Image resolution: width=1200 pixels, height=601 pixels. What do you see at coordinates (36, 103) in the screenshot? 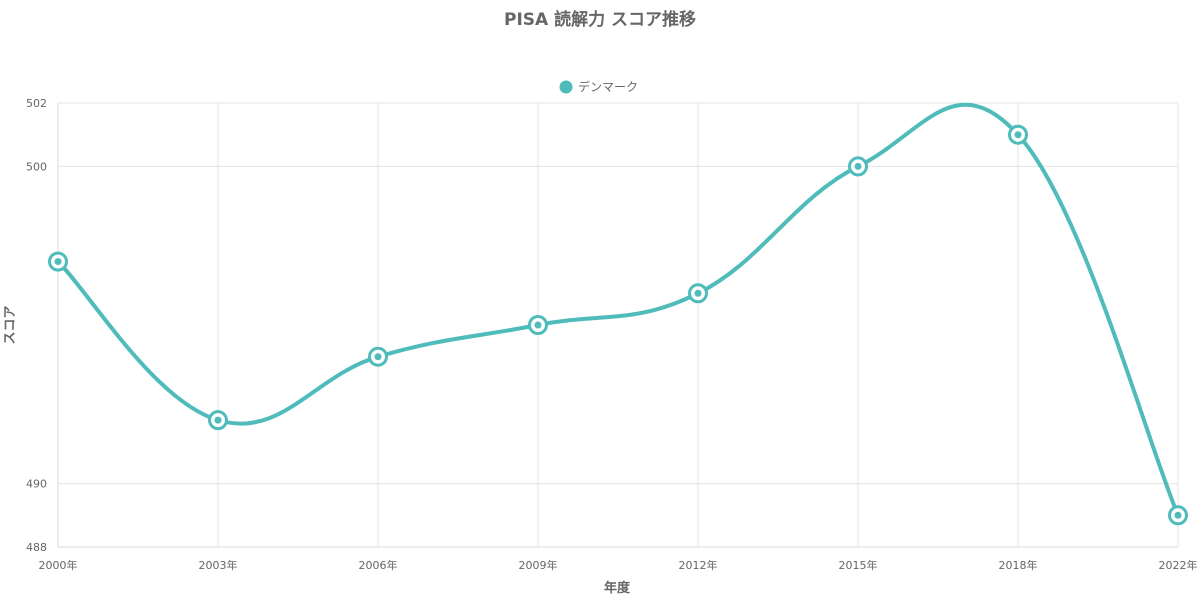
I see `y-tick-label: 502` at bounding box center [36, 103].